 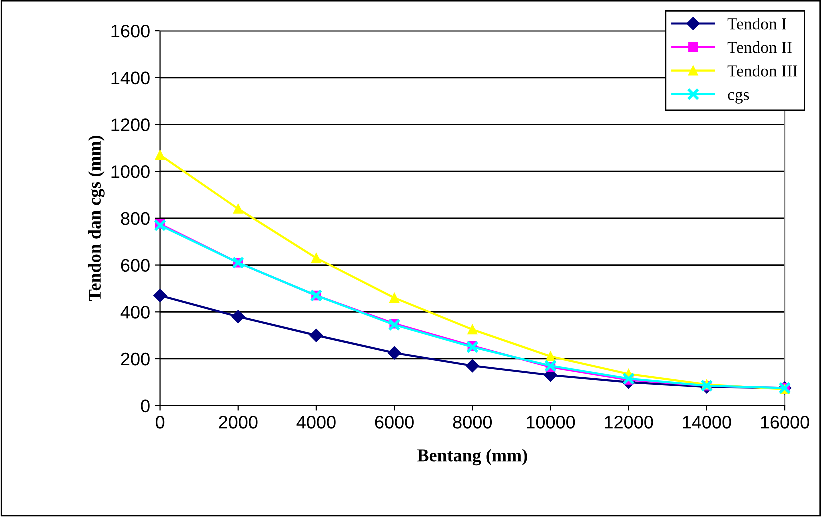 I want to click on y-tick-label: 1000, so click(x=131, y=172).